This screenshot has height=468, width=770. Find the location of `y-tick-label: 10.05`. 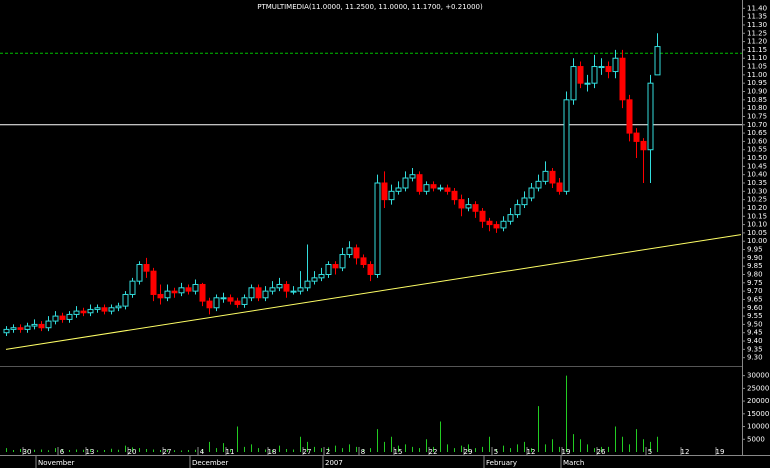

y-tick-label: 10.05 is located at coordinates (757, 233).